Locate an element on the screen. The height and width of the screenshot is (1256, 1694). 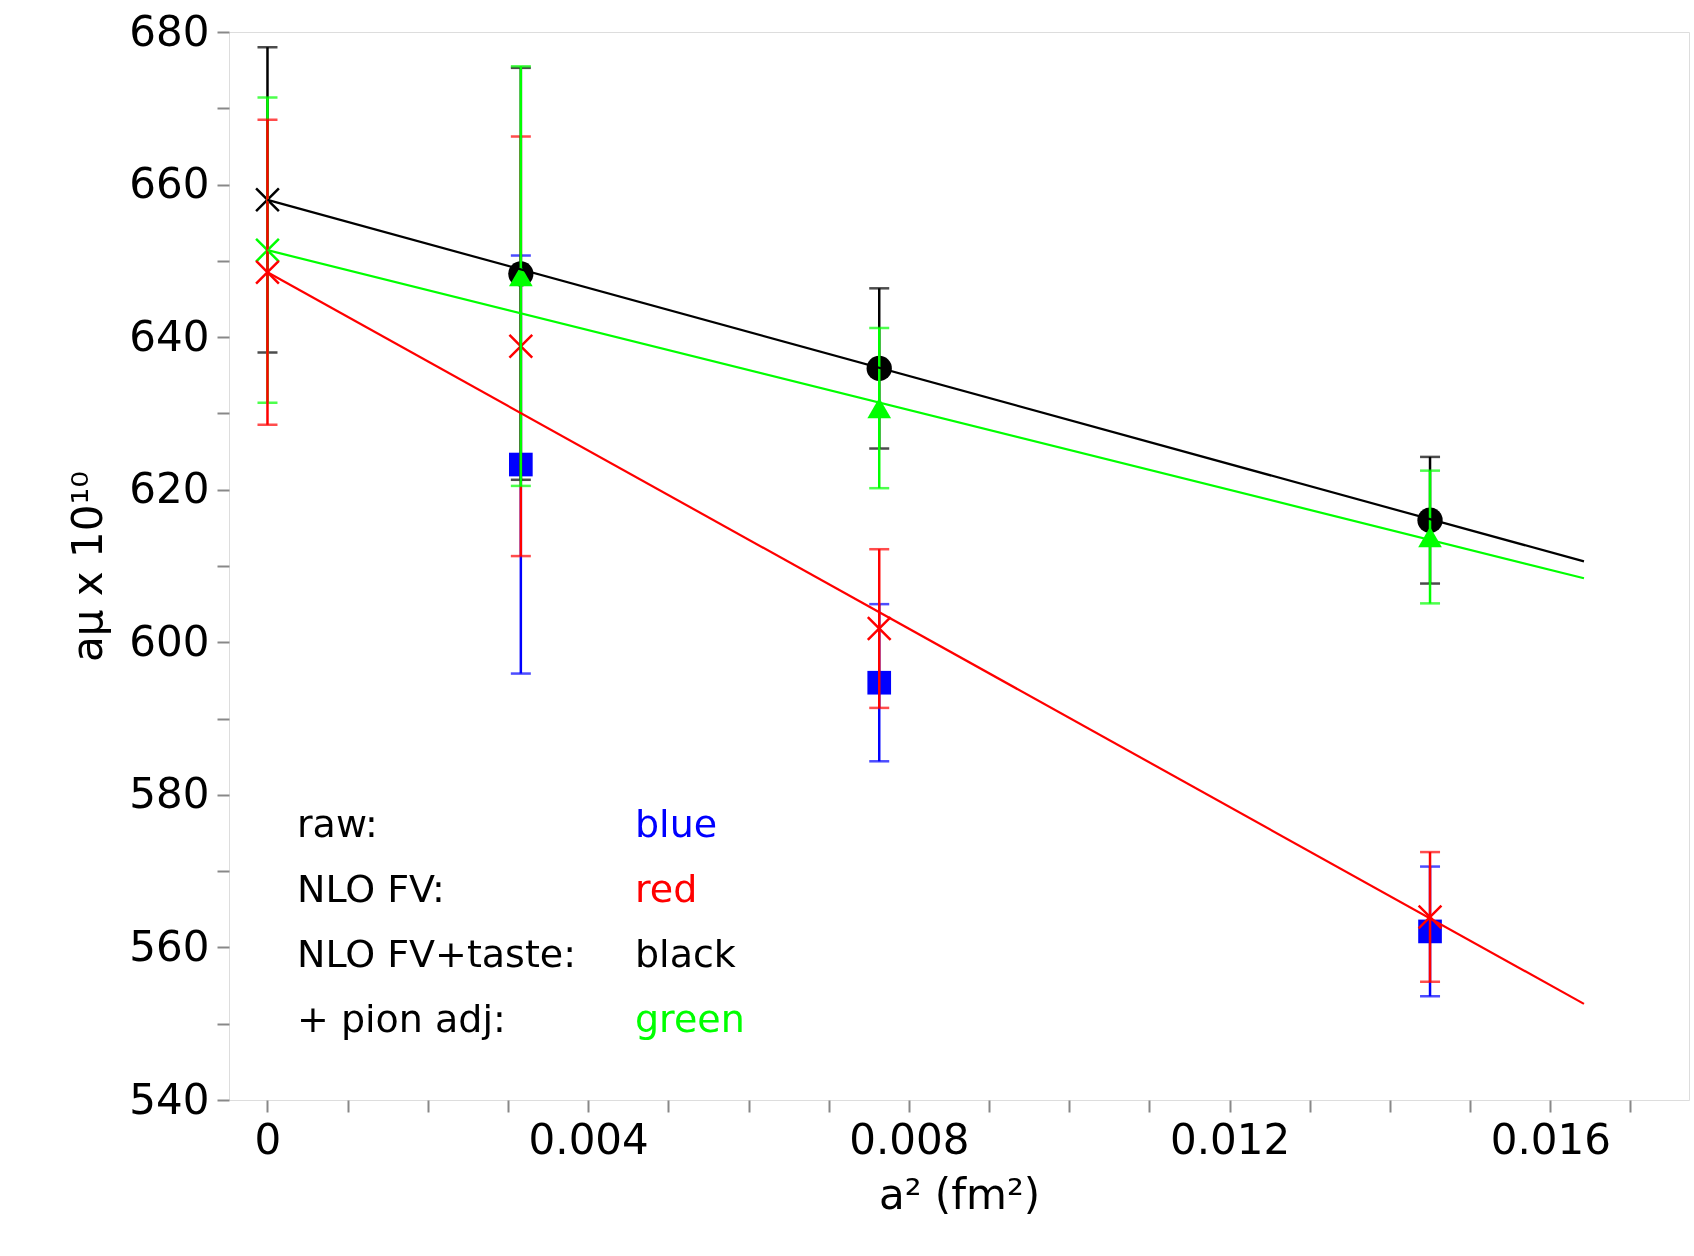
y-axis-title: aμ x 10¹⁰ is located at coordinates (88, 566).